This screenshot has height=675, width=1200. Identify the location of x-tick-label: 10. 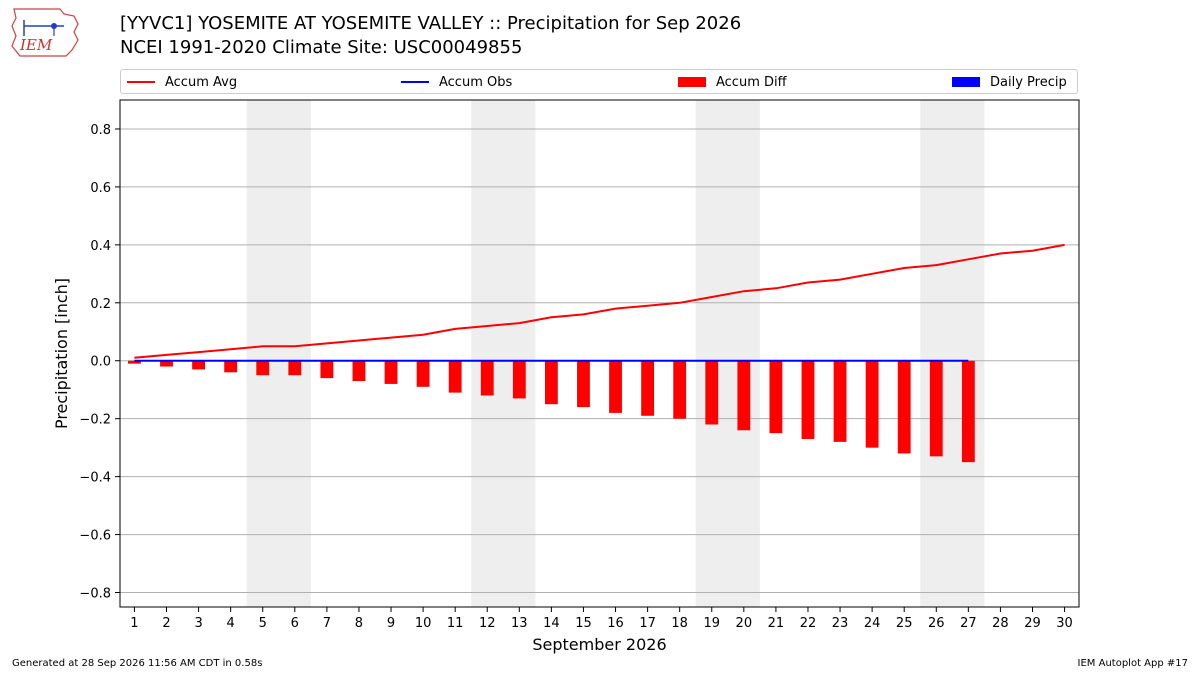
(423, 623).